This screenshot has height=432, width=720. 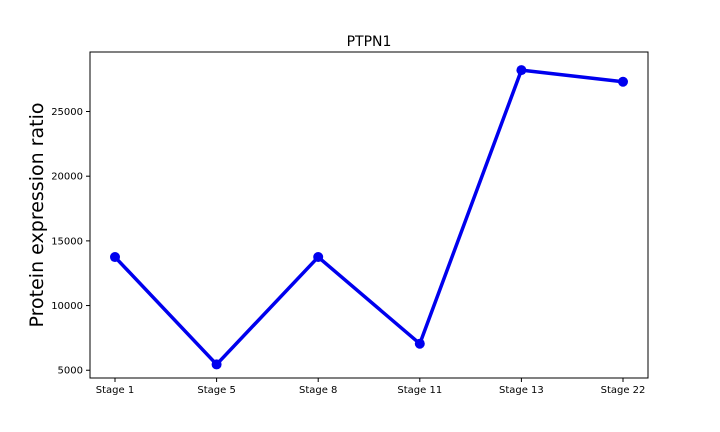 I want to click on chart-title: PTPN1, so click(x=369, y=42).